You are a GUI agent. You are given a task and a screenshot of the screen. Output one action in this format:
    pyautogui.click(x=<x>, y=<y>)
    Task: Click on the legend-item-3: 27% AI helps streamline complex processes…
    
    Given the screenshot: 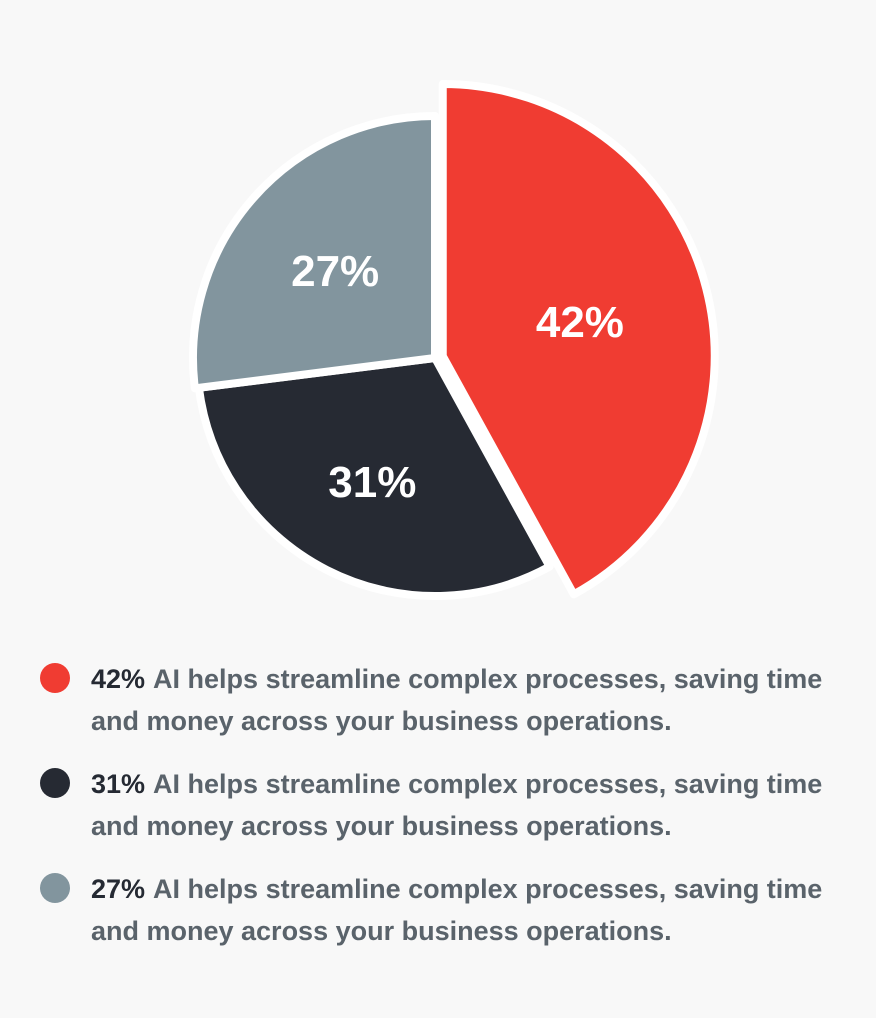 What is the action you would take?
    pyautogui.click(x=440, y=910)
    